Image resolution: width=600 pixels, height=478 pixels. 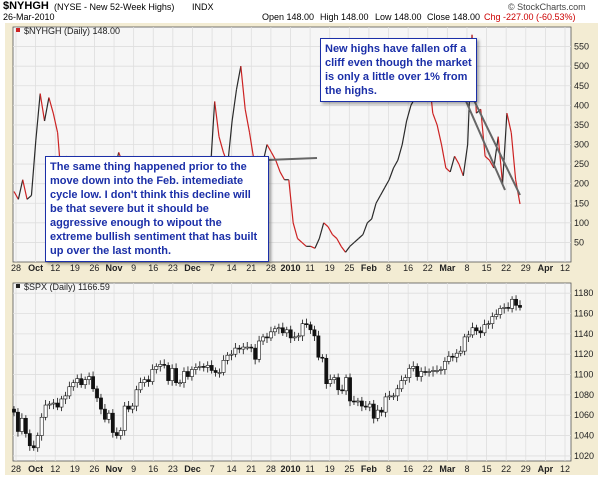 What do you see at coordinates (581, 145) in the screenshot?
I see `top-y-tick-label: 300` at bounding box center [581, 145].